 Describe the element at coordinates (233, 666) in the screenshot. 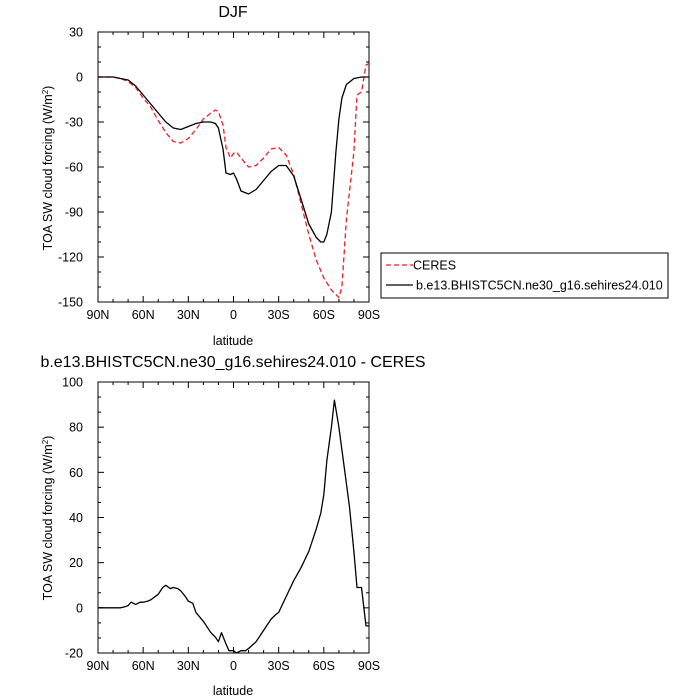

I see `bottom-x-tick-label: 0` at that location.